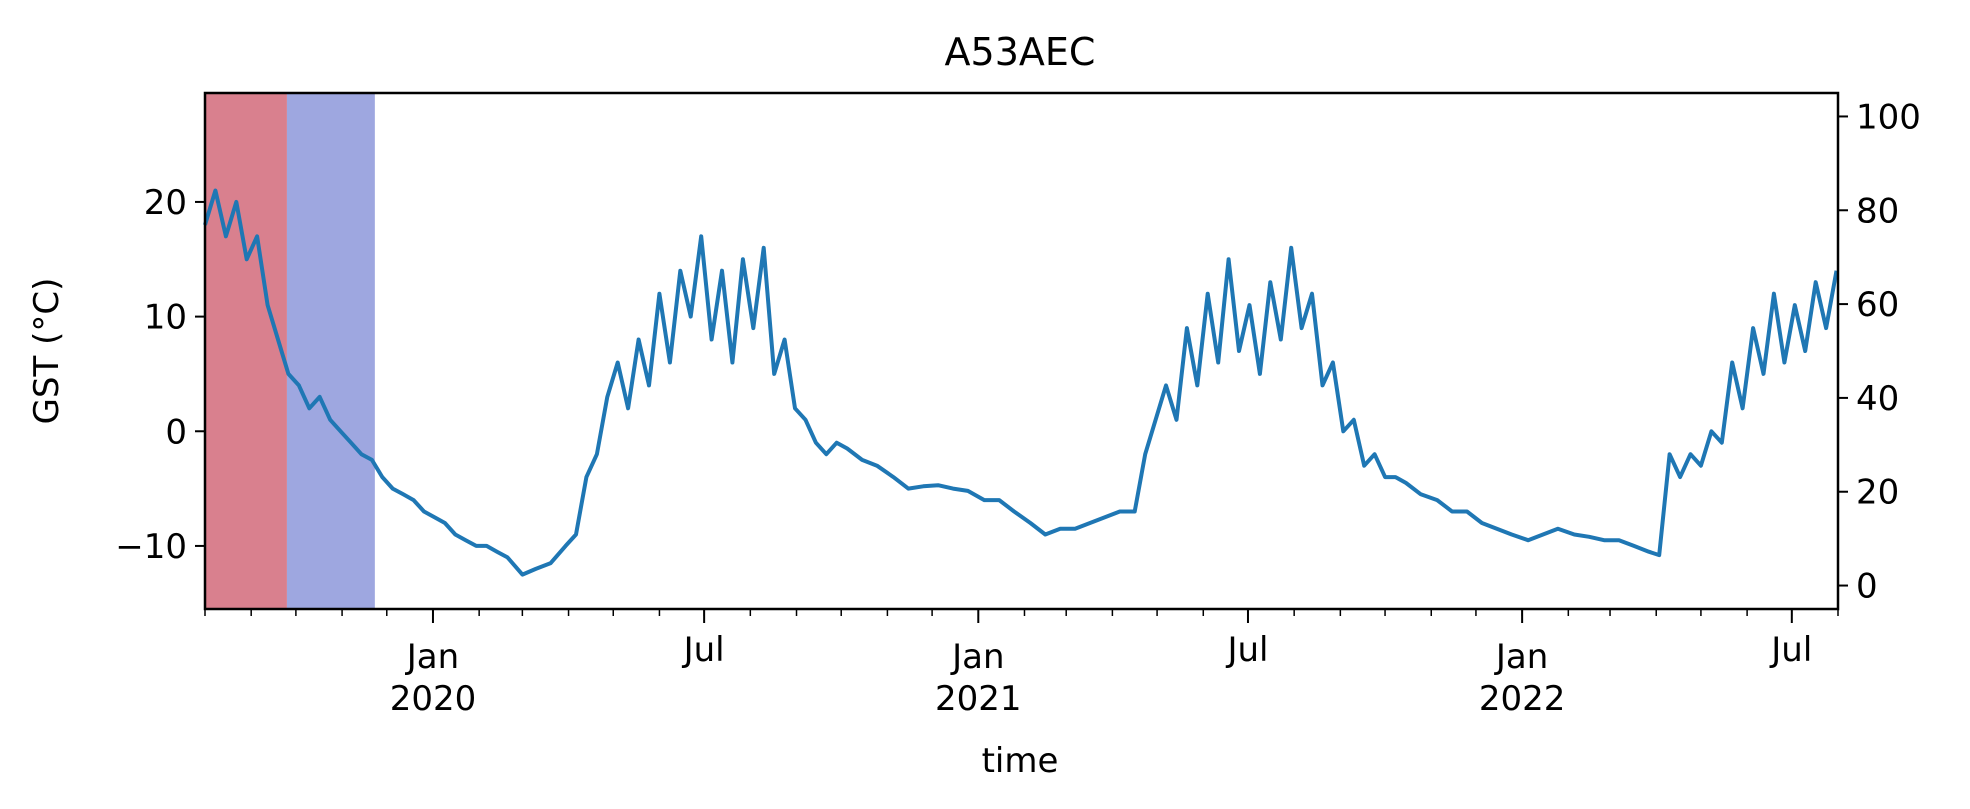 This screenshot has height=809, width=1970. Describe the element at coordinates (1877, 399) in the screenshot. I see `y2-tick-label: 40` at that location.